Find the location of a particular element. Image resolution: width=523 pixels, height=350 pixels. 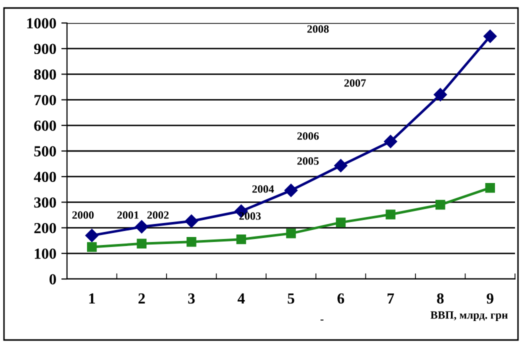

y-tick-label: 300 is located at coordinates (45, 202).